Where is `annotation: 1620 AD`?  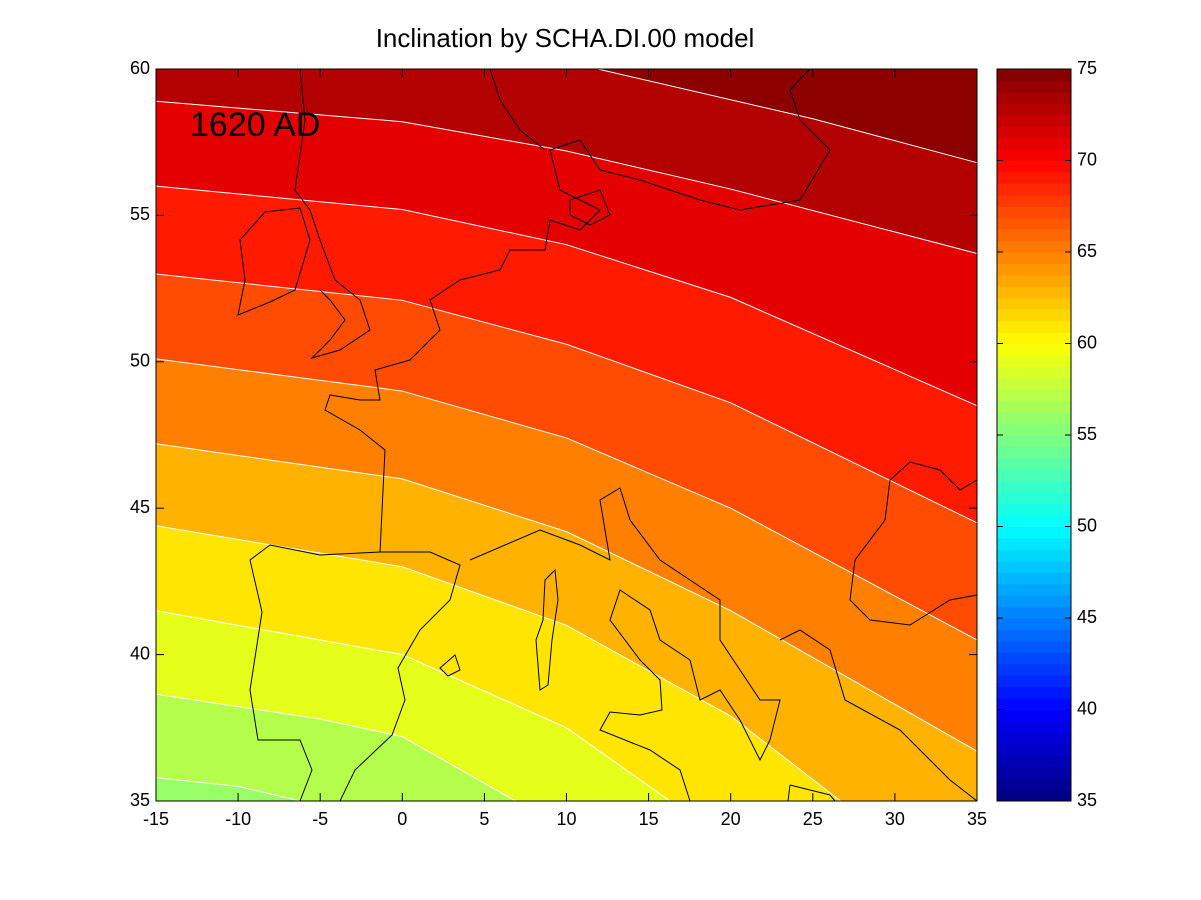
annotation: 1620 AD is located at coordinates (255, 125).